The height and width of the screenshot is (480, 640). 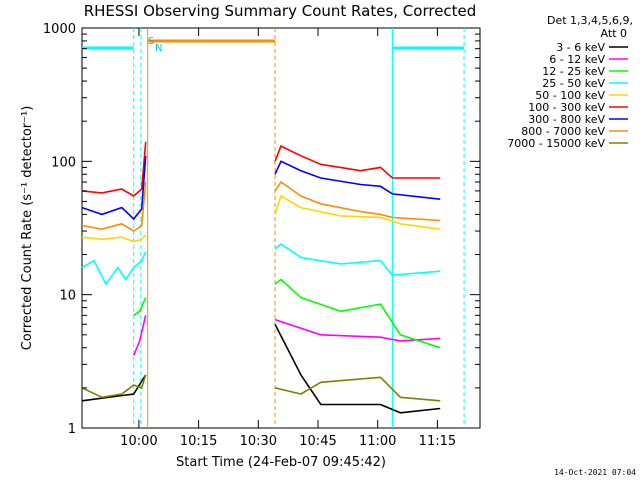 I want to click on legend-header-line-2: Att 0, so click(x=614, y=33).